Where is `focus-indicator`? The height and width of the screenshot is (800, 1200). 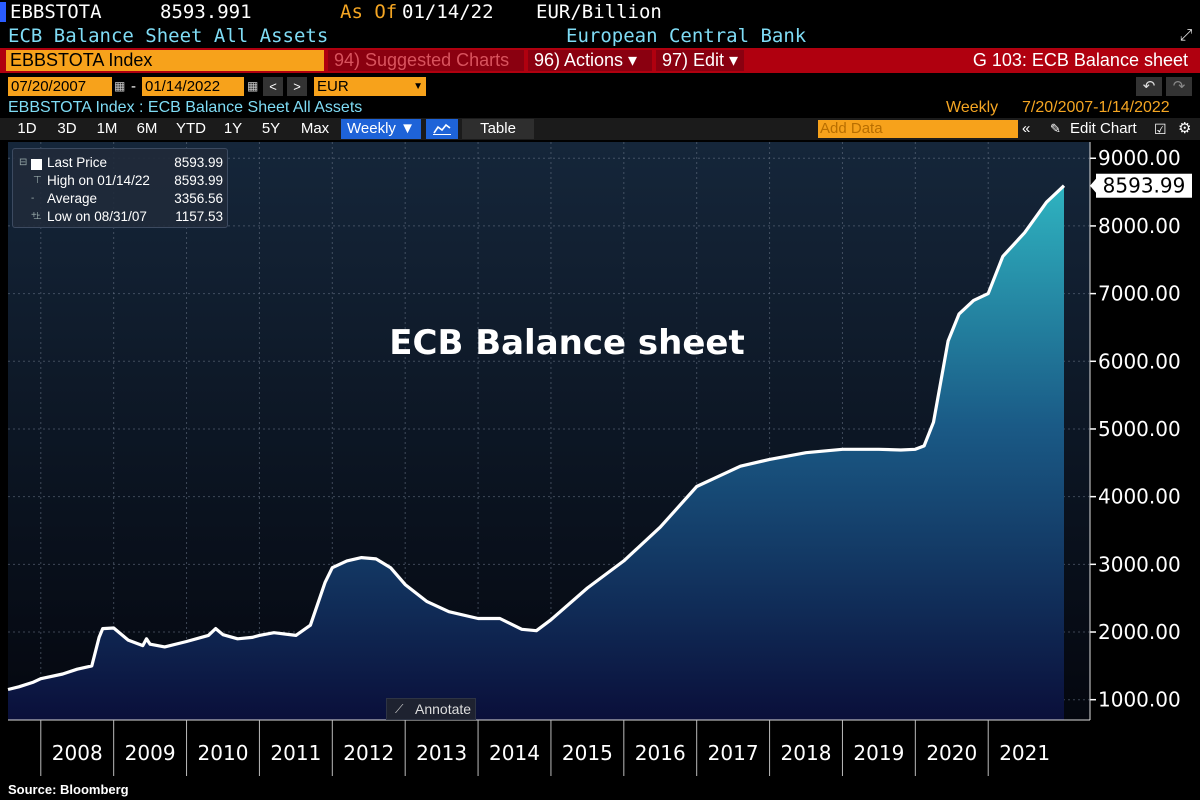 focus-indicator is located at coordinates (3, 12).